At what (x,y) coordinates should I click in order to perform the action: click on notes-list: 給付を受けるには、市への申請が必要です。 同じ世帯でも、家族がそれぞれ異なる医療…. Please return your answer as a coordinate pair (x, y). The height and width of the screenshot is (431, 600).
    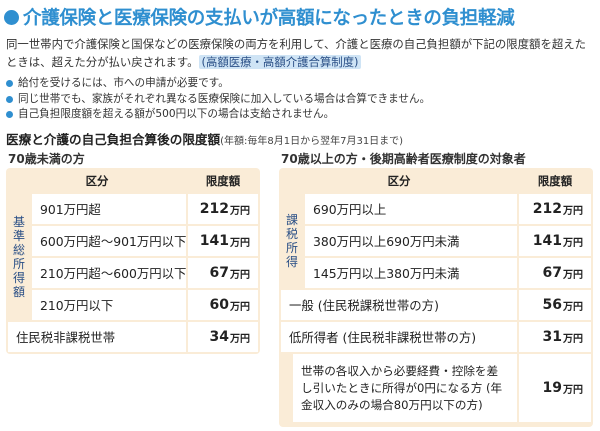
    Looking at the image, I should click on (301, 99).